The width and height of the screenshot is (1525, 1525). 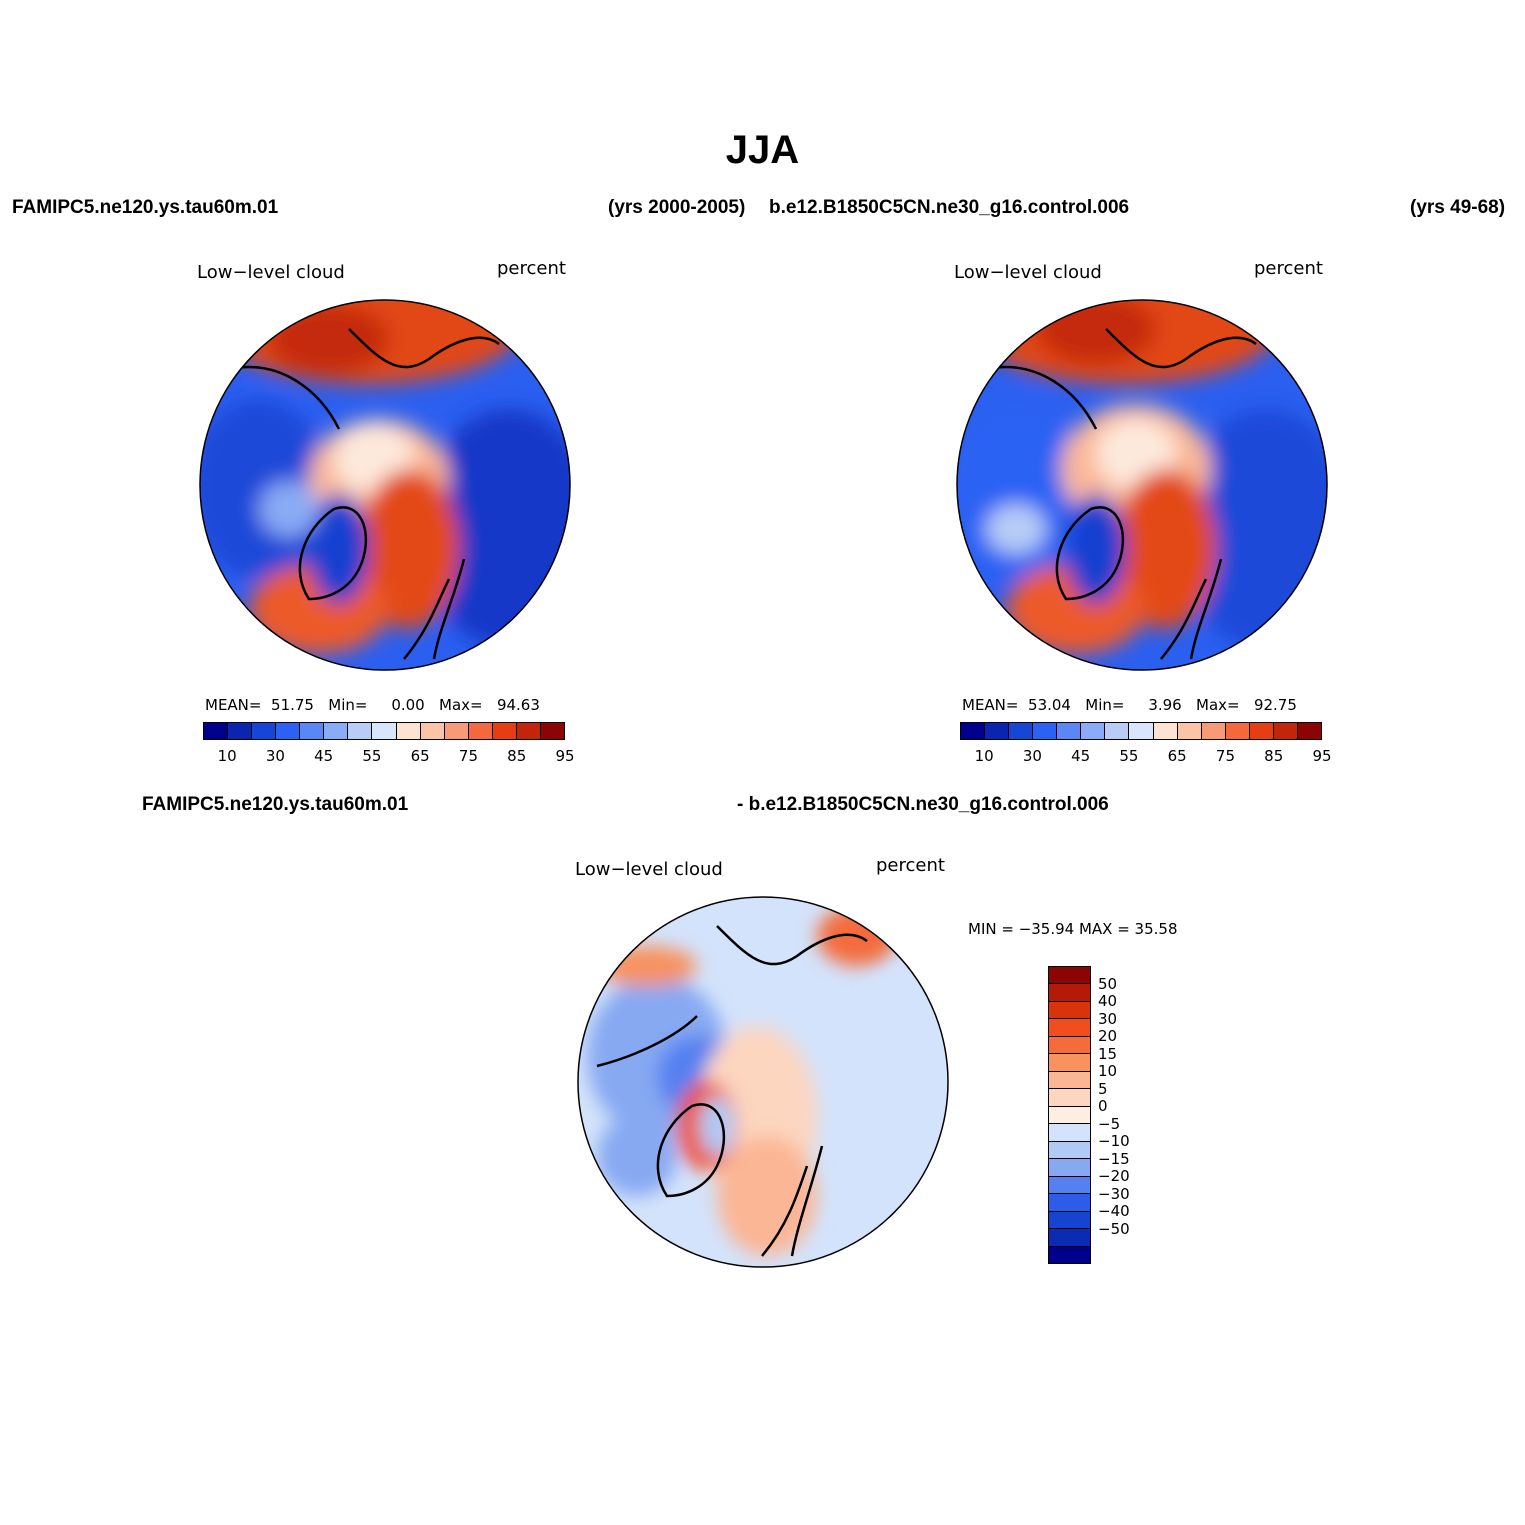 What do you see at coordinates (1275, 705) in the screenshot?
I see `panel2-max: 92.75` at bounding box center [1275, 705].